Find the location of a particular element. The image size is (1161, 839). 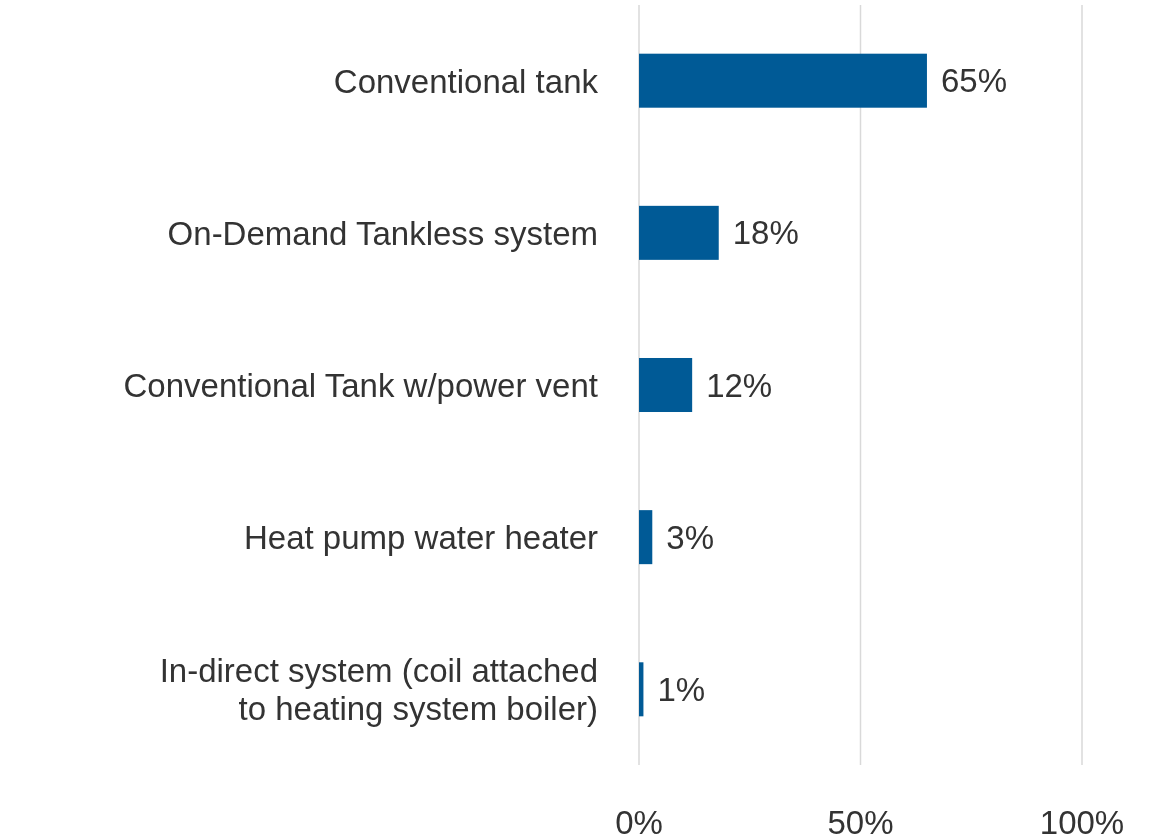

x-tick-label: 0% is located at coordinates (639, 821).